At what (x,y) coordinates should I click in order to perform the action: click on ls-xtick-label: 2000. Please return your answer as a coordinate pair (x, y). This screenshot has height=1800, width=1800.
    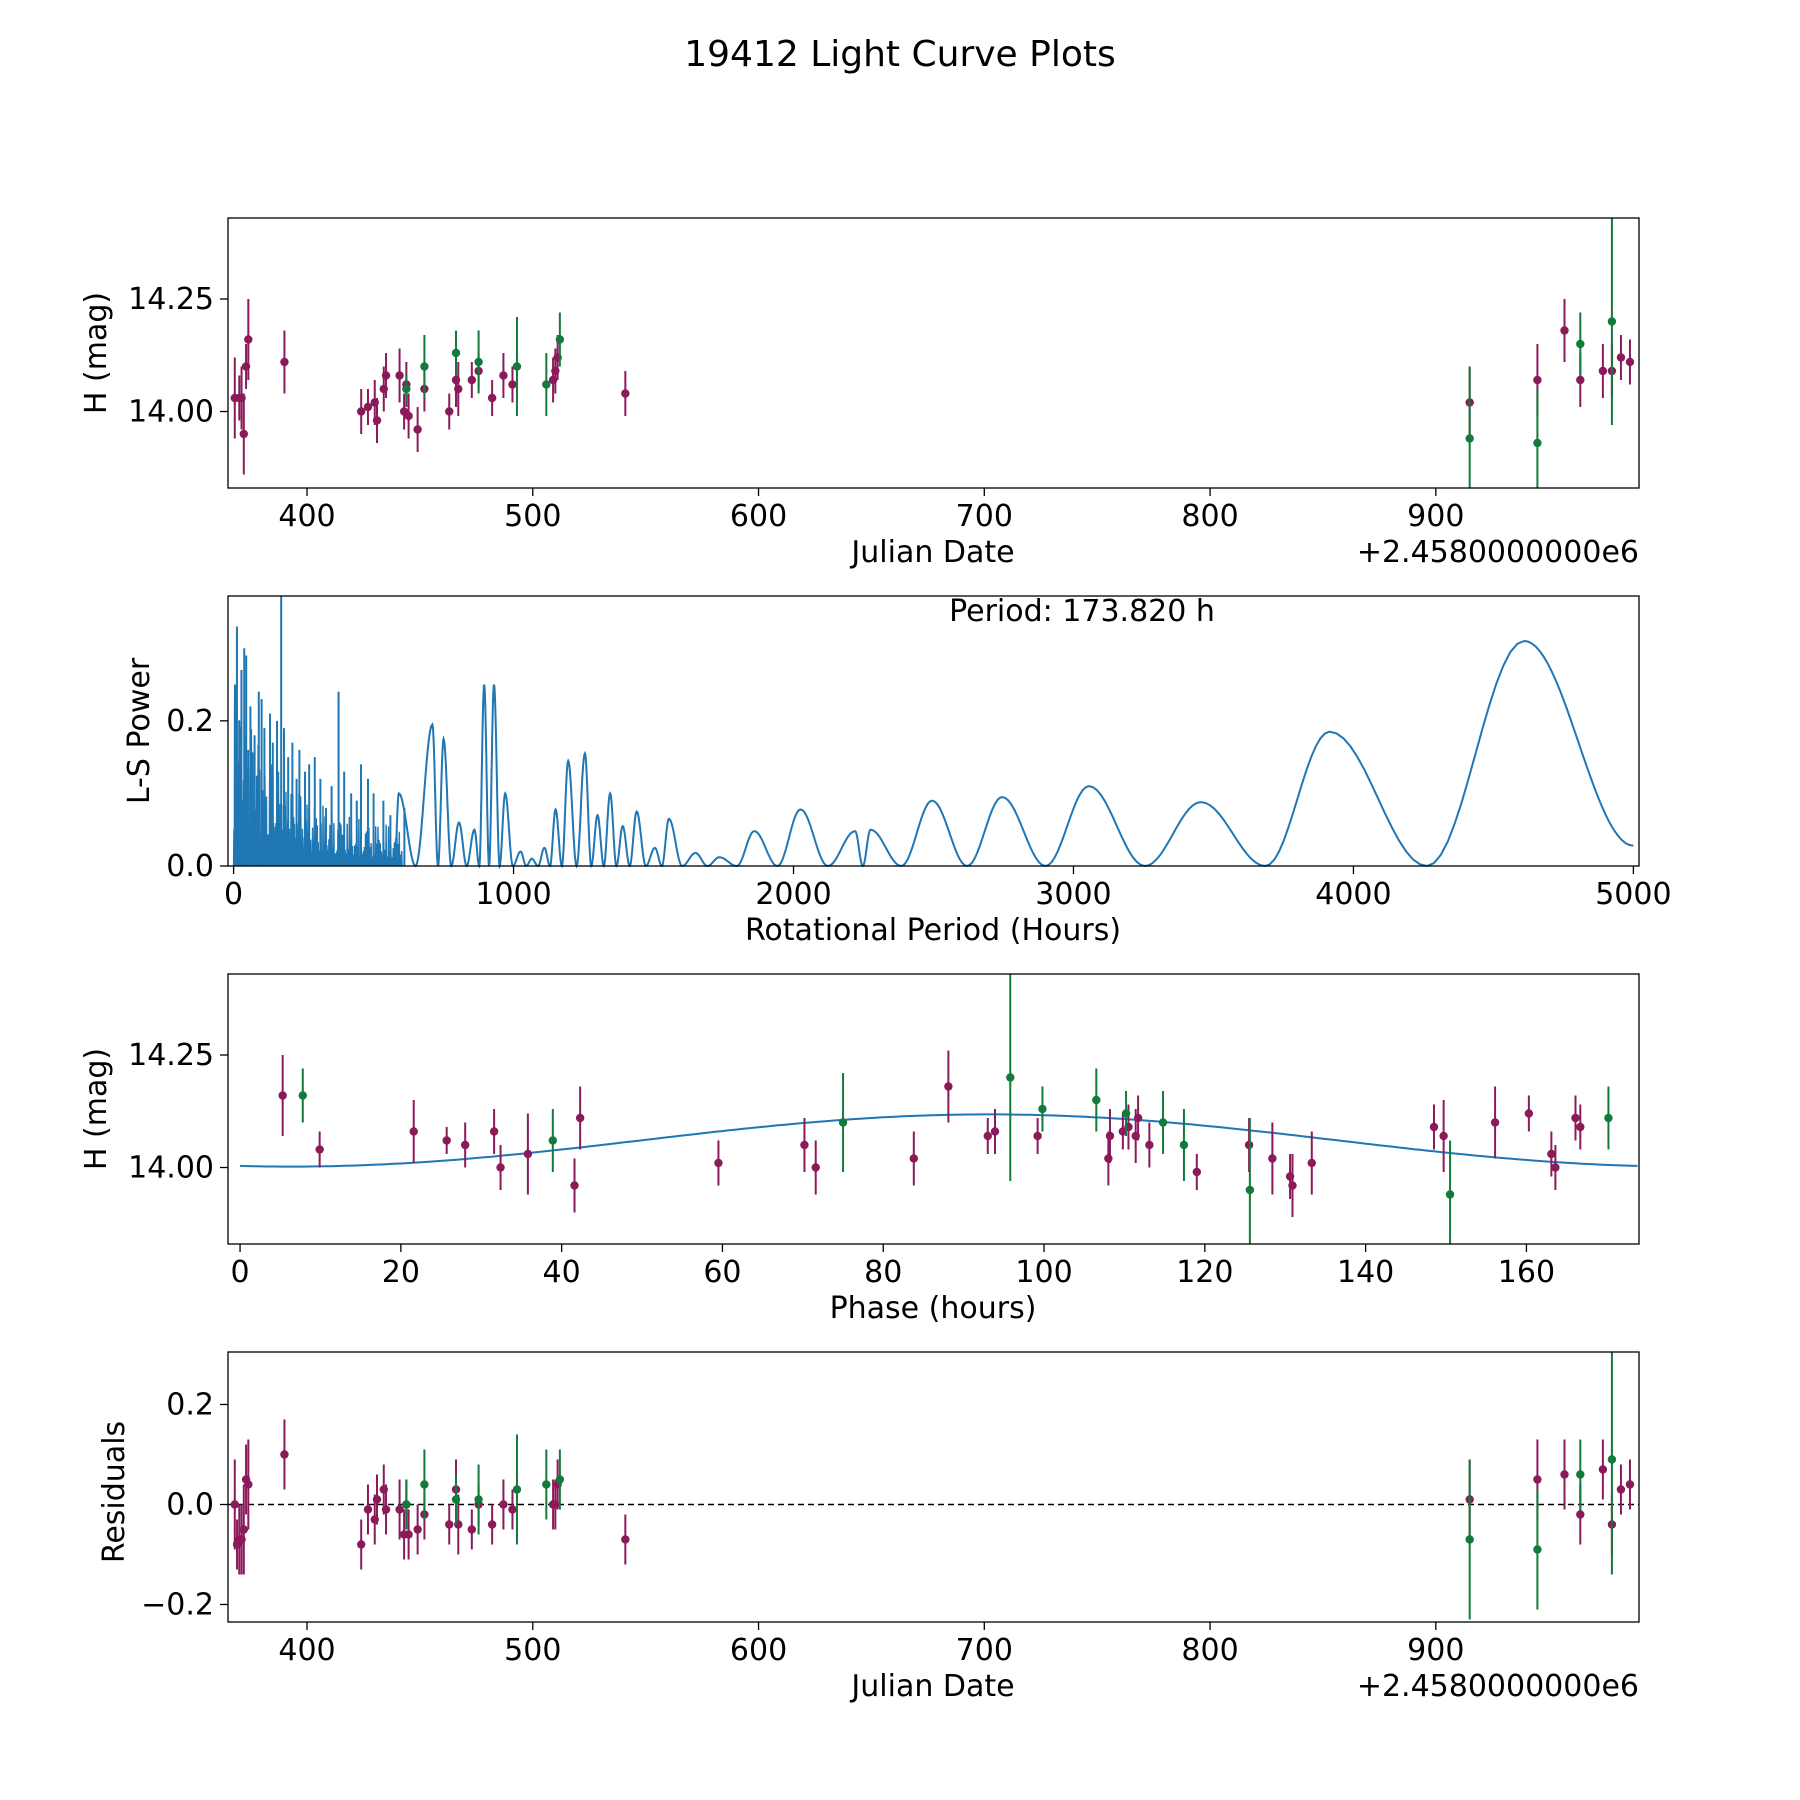
    Looking at the image, I should click on (793, 894).